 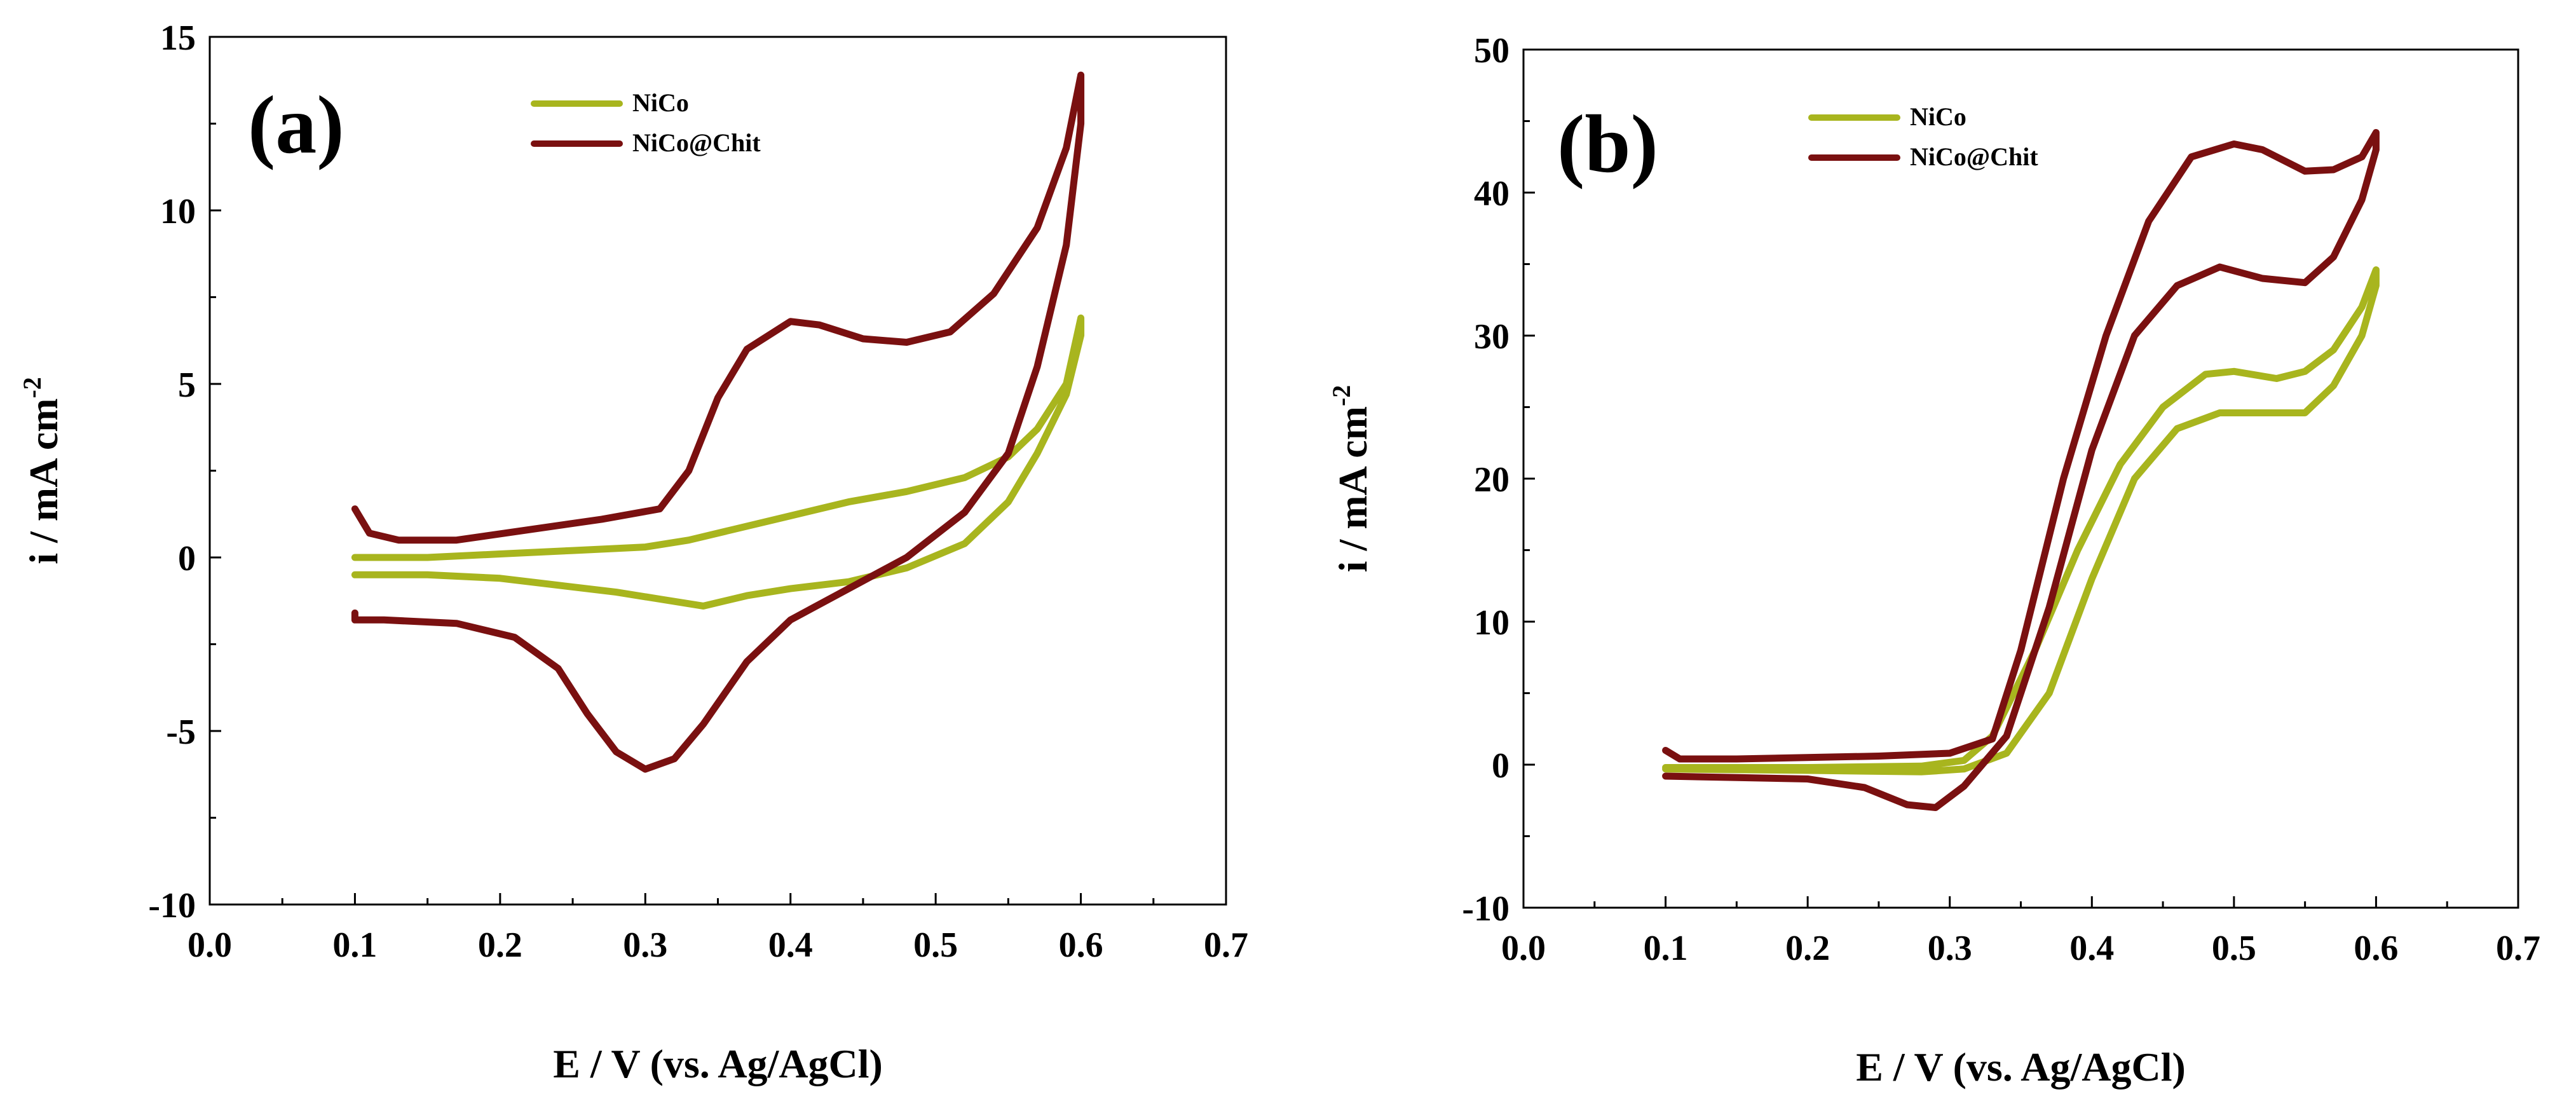 What do you see at coordinates (32, 388) in the screenshot?
I see `y-axis-label-a-superscript: -2` at bounding box center [32, 388].